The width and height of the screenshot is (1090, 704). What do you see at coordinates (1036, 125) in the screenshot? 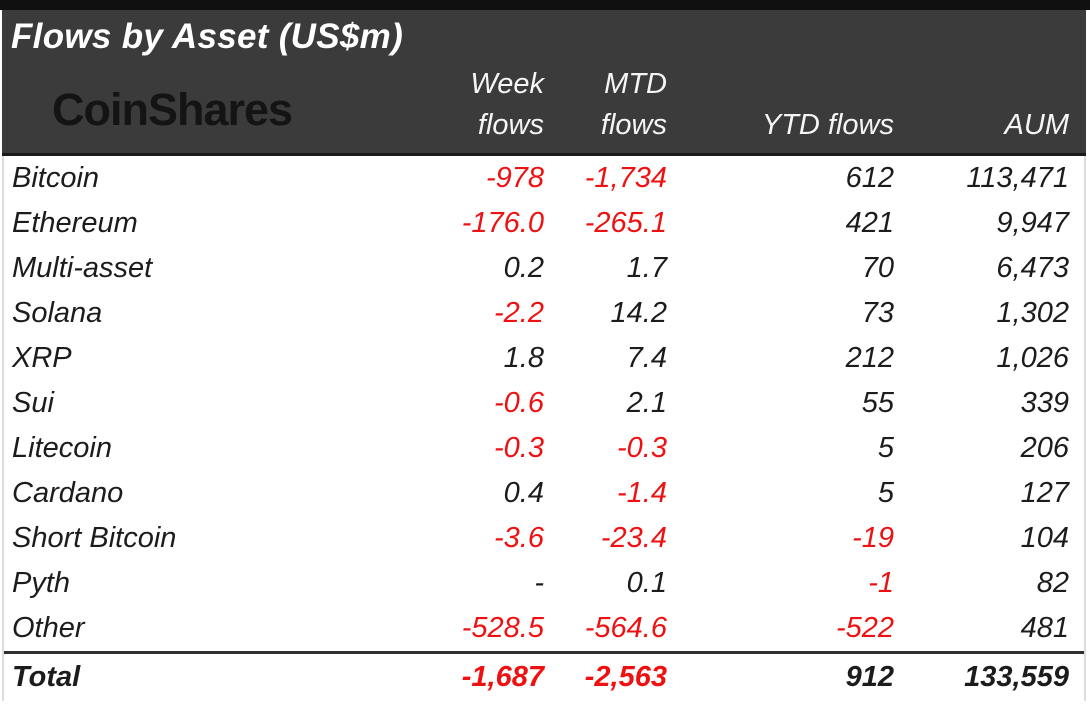
I see `column-header-aum: AUM` at bounding box center [1036, 125].